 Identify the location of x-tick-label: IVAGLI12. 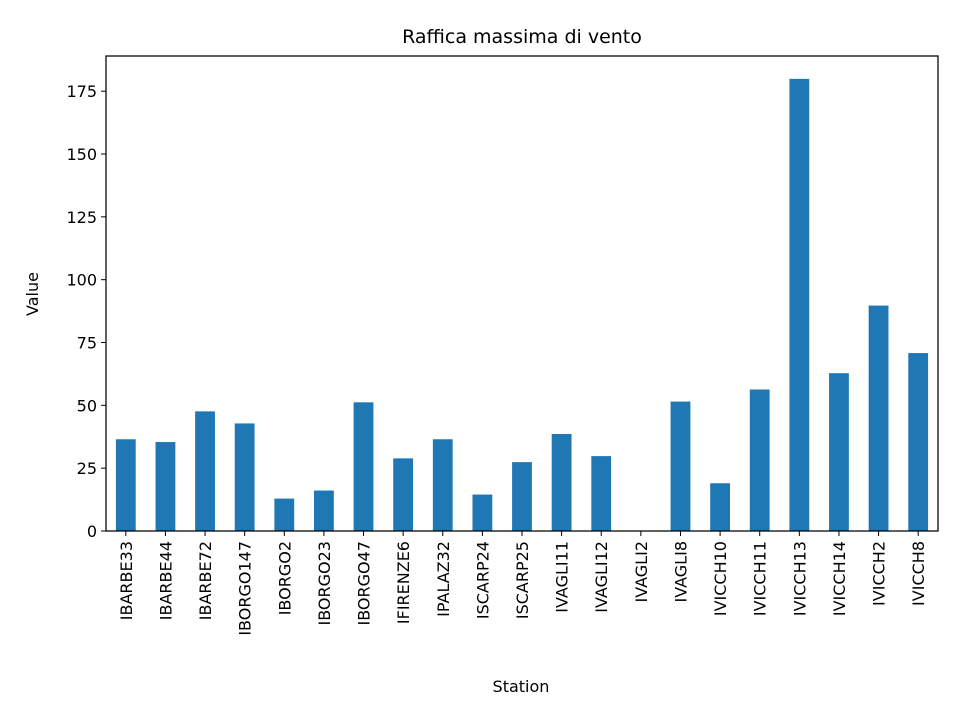
(601, 577).